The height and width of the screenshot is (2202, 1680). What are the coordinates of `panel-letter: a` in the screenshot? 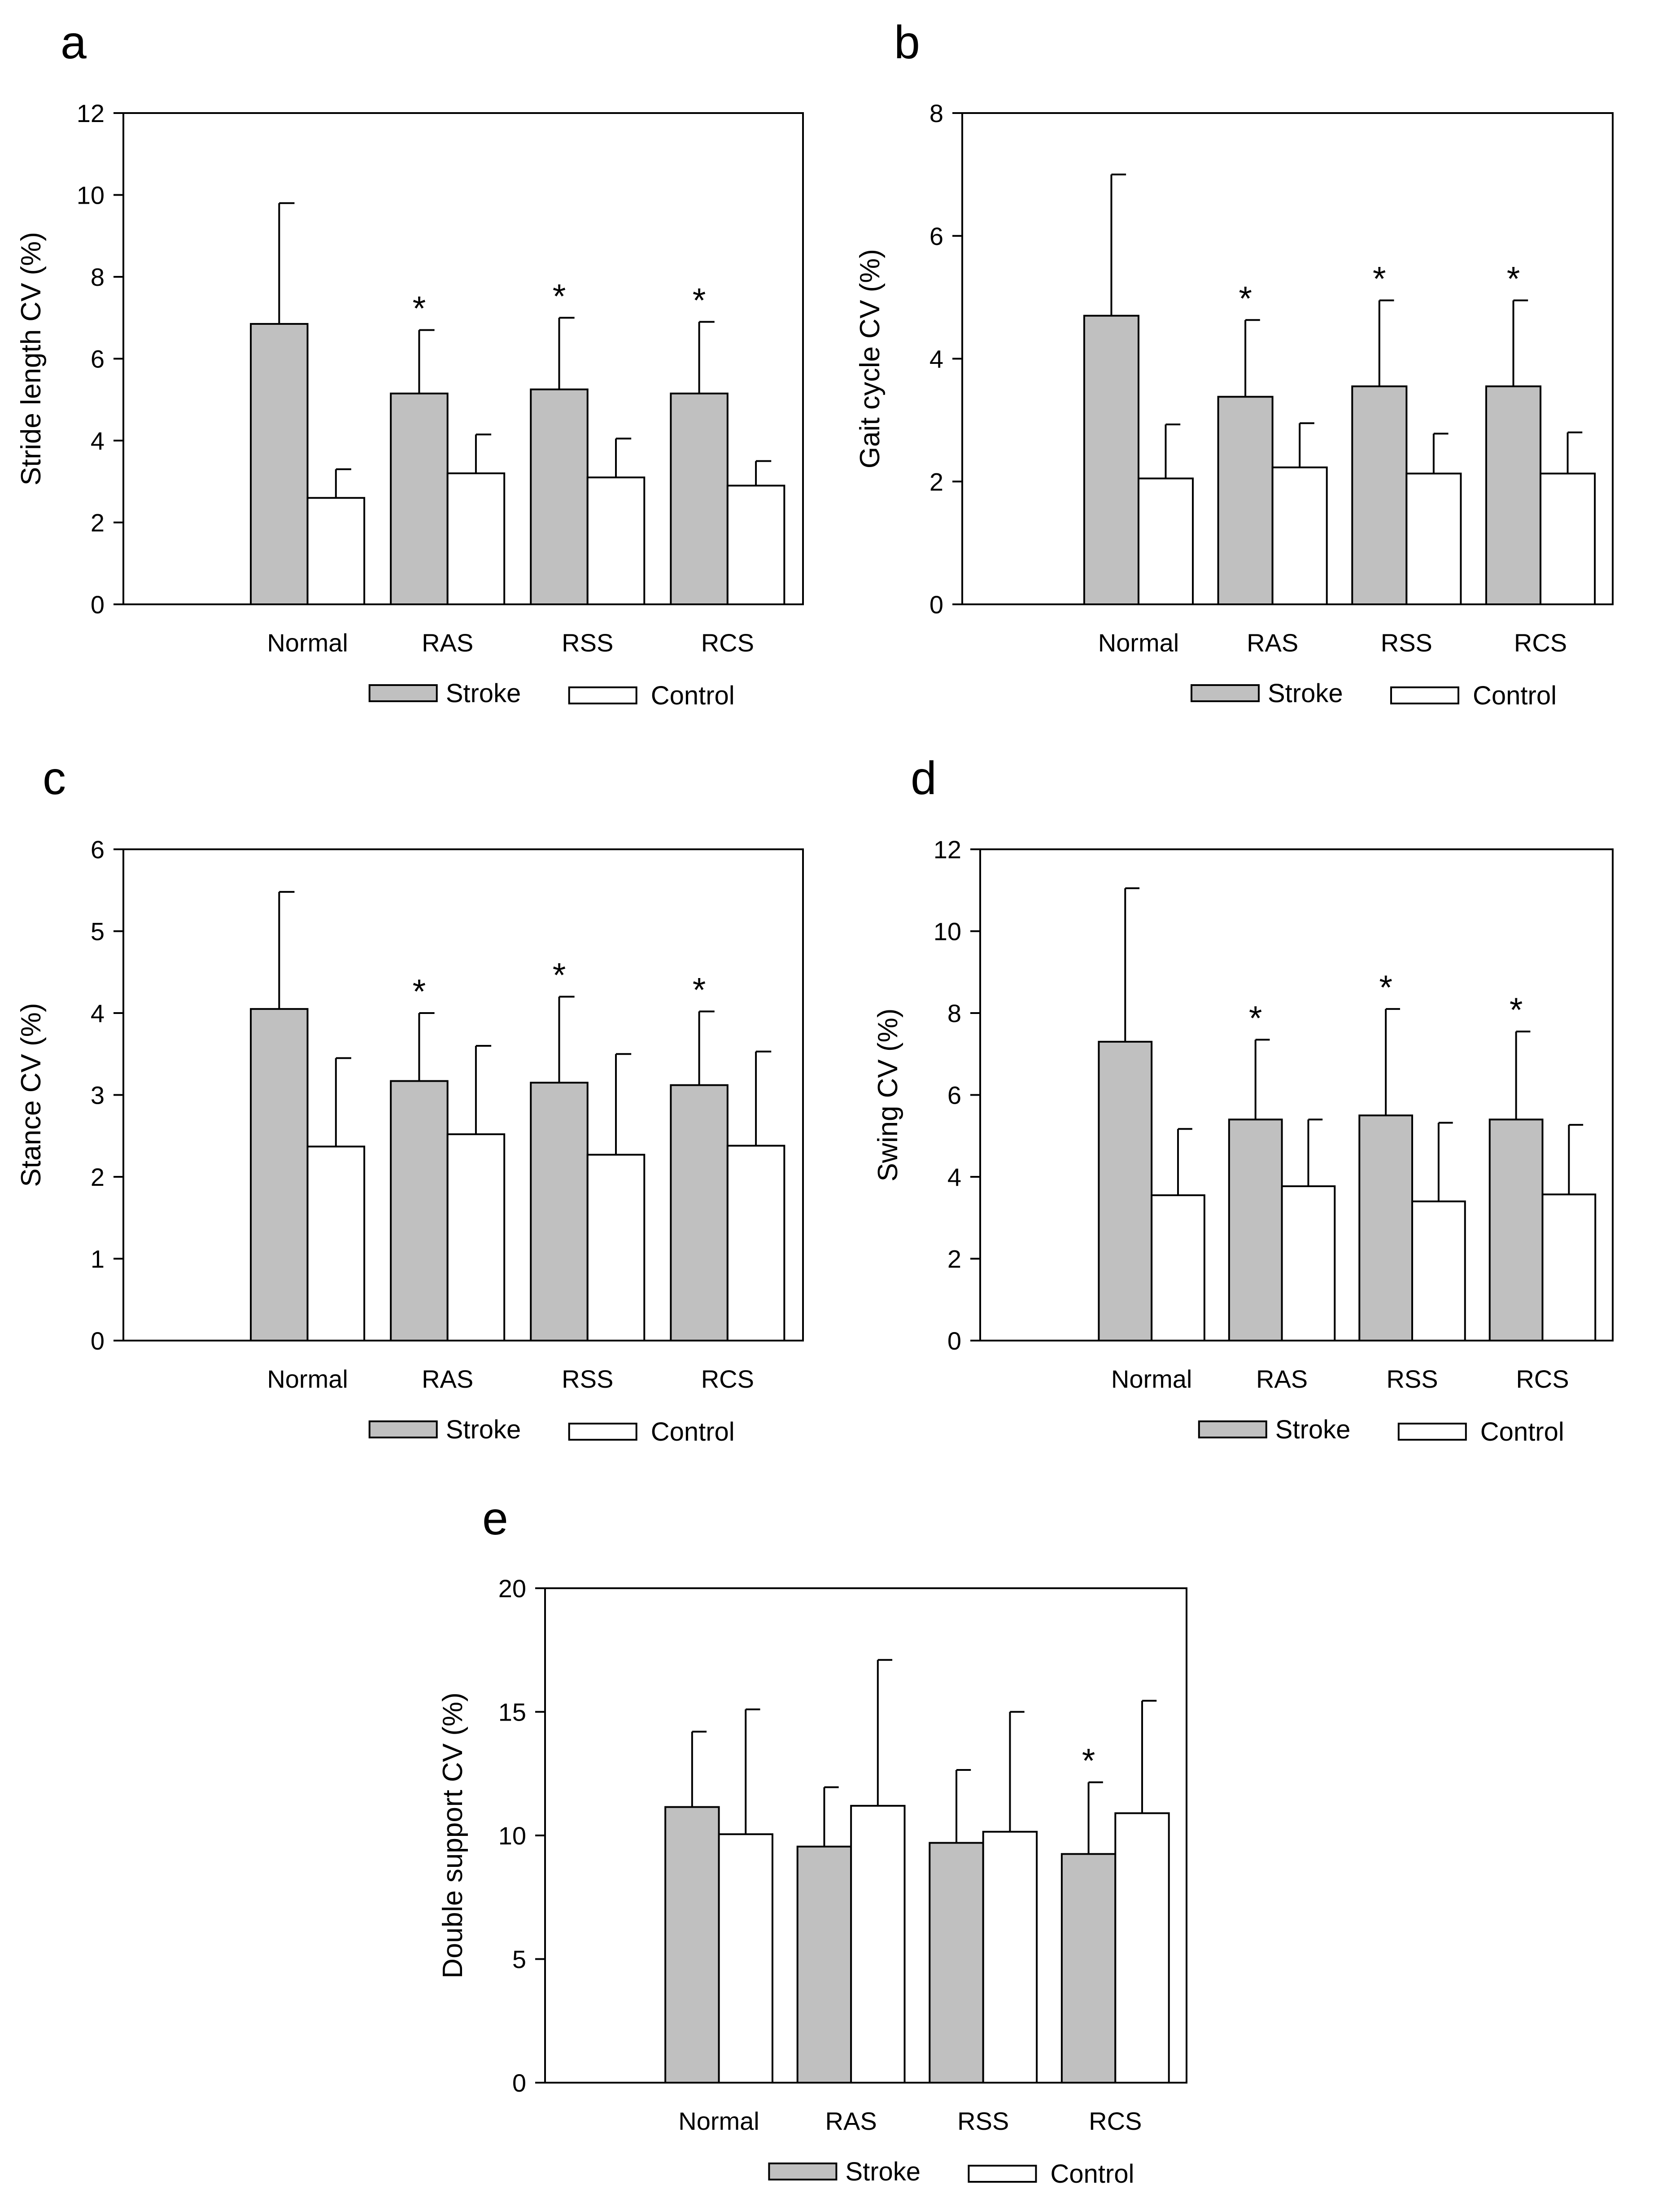 It's located at (74, 43).